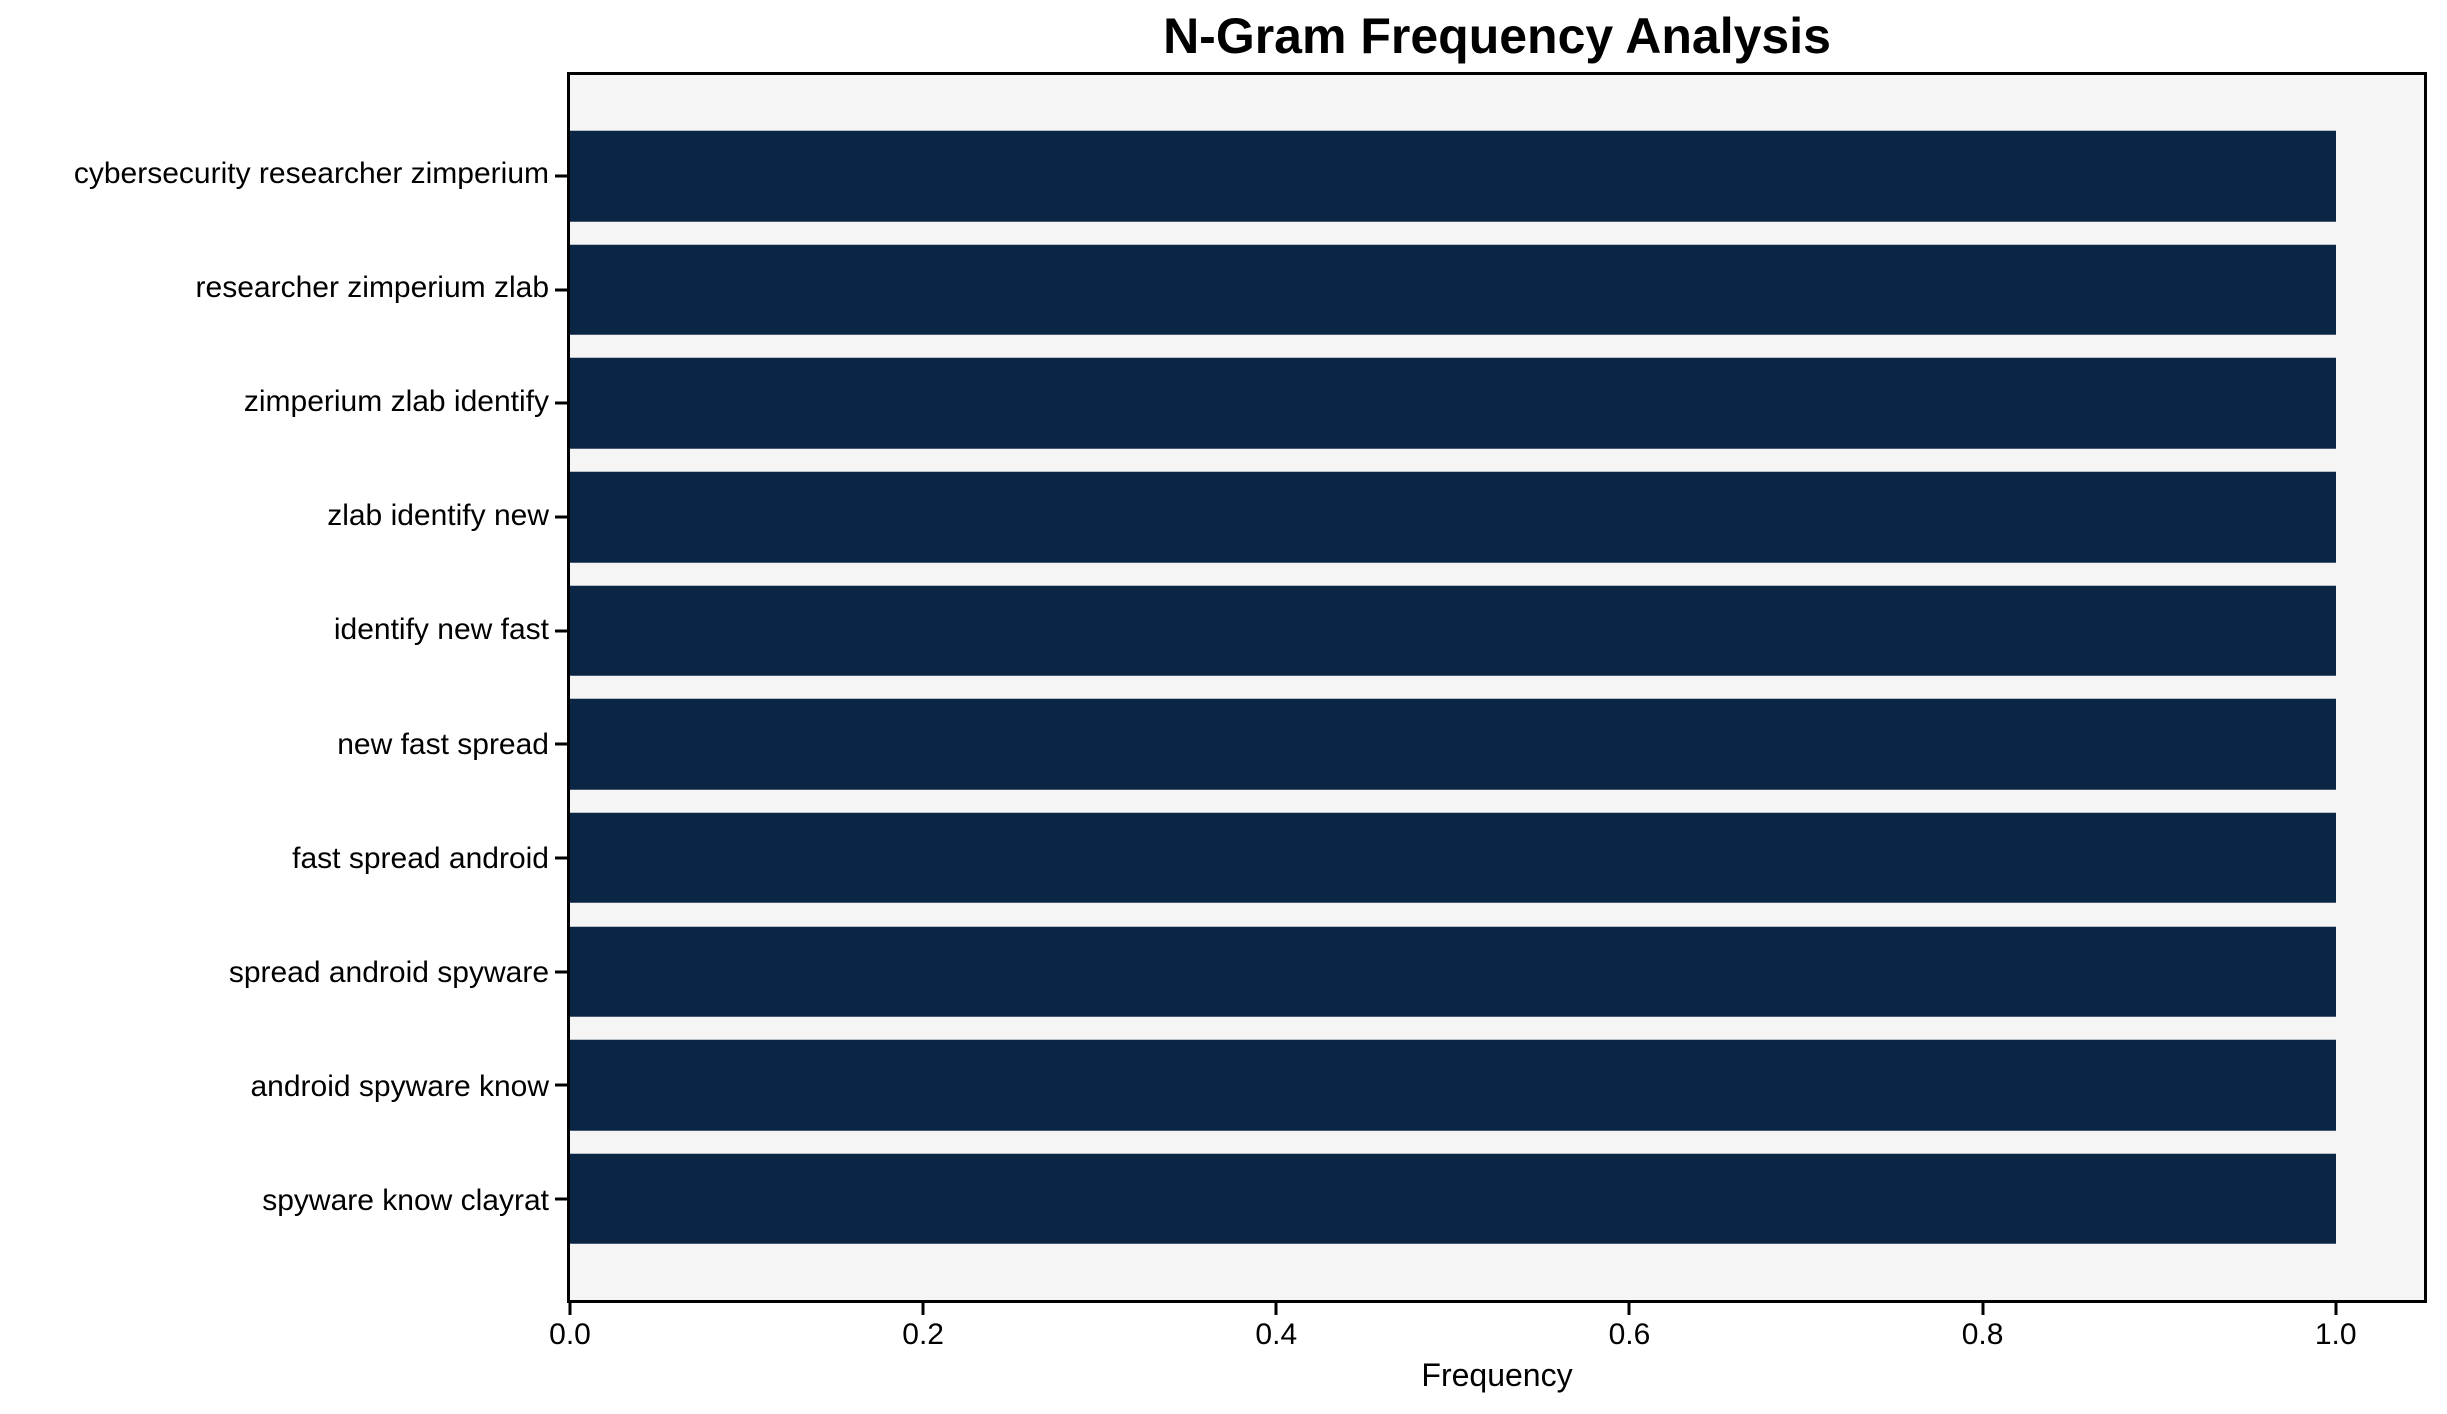 This screenshot has width=2447, height=1414. I want to click on x-tick-label: 0.4, so click(1276, 1334).